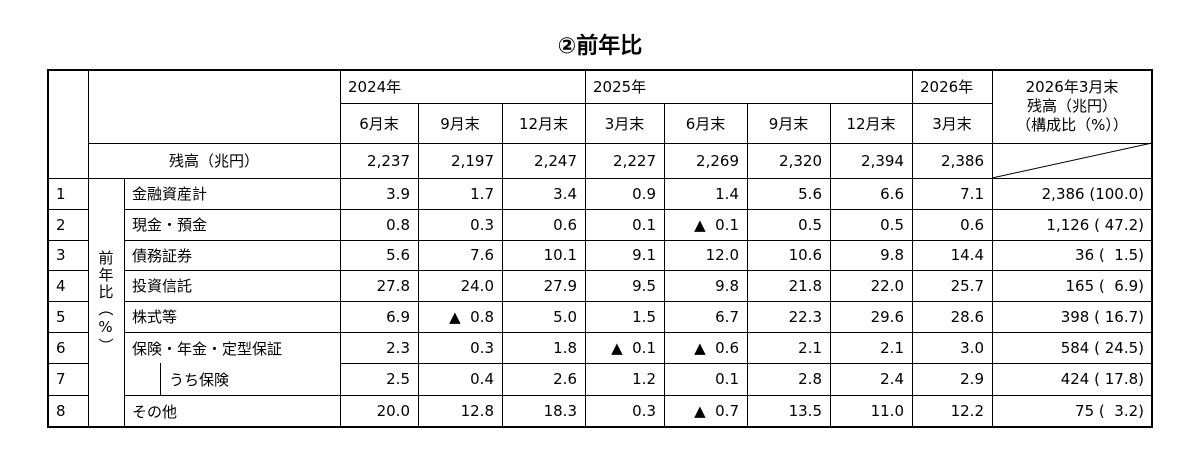  Describe the element at coordinates (142, 379) in the screenshot. I see `indent-cell` at that location.